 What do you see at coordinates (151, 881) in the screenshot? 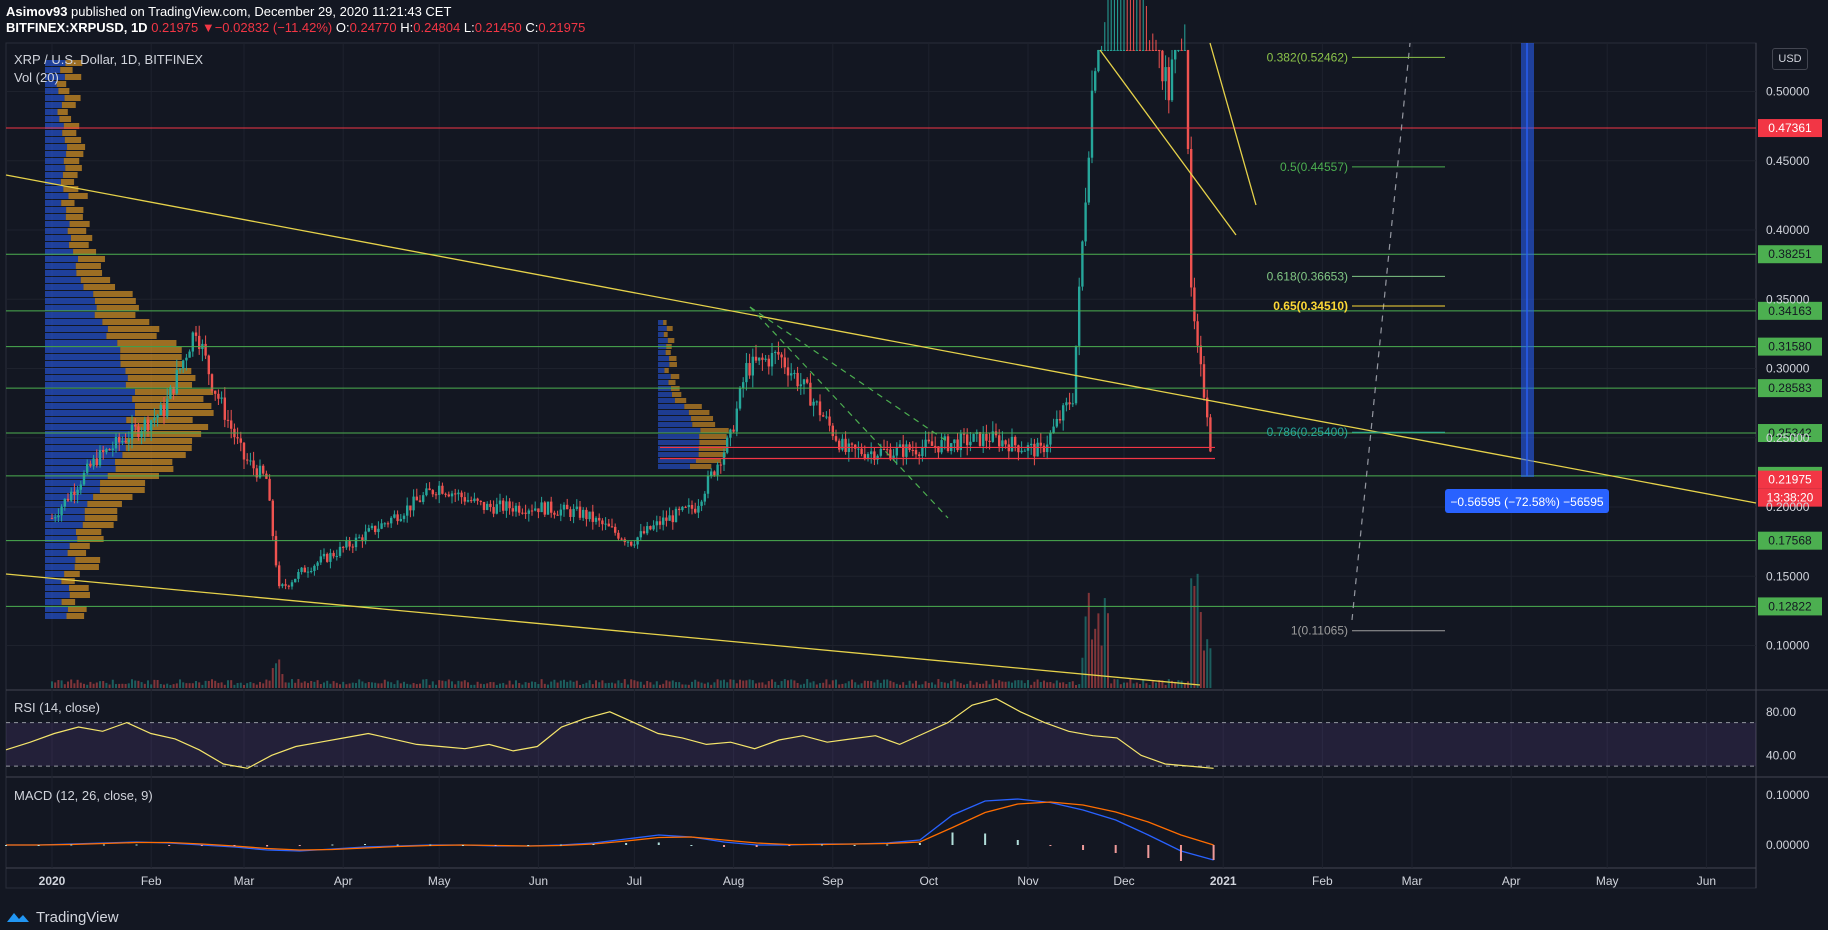
I see `time-tick-label: Feb` at bounding box center [151, 881].